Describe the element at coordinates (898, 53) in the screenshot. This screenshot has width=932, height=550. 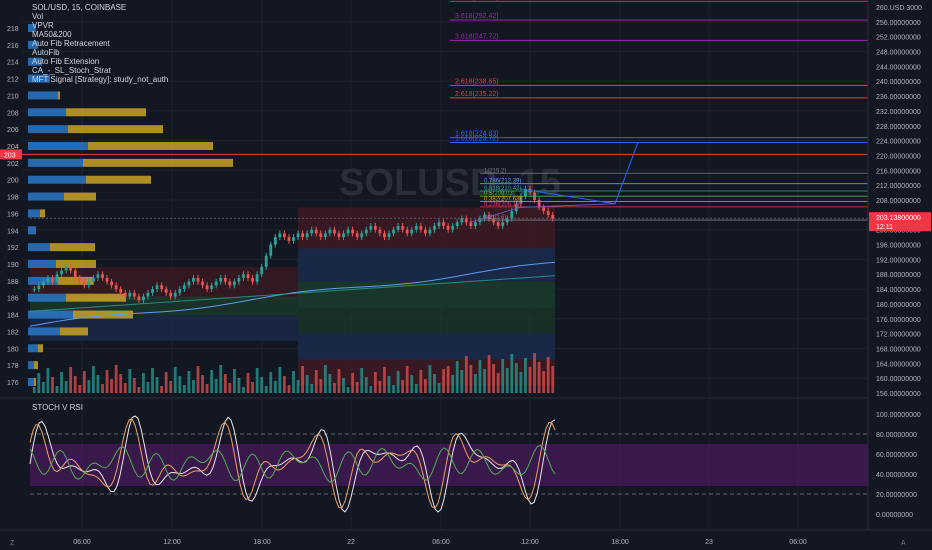
I see `right-axis-tick: 248.00000000` at that location.